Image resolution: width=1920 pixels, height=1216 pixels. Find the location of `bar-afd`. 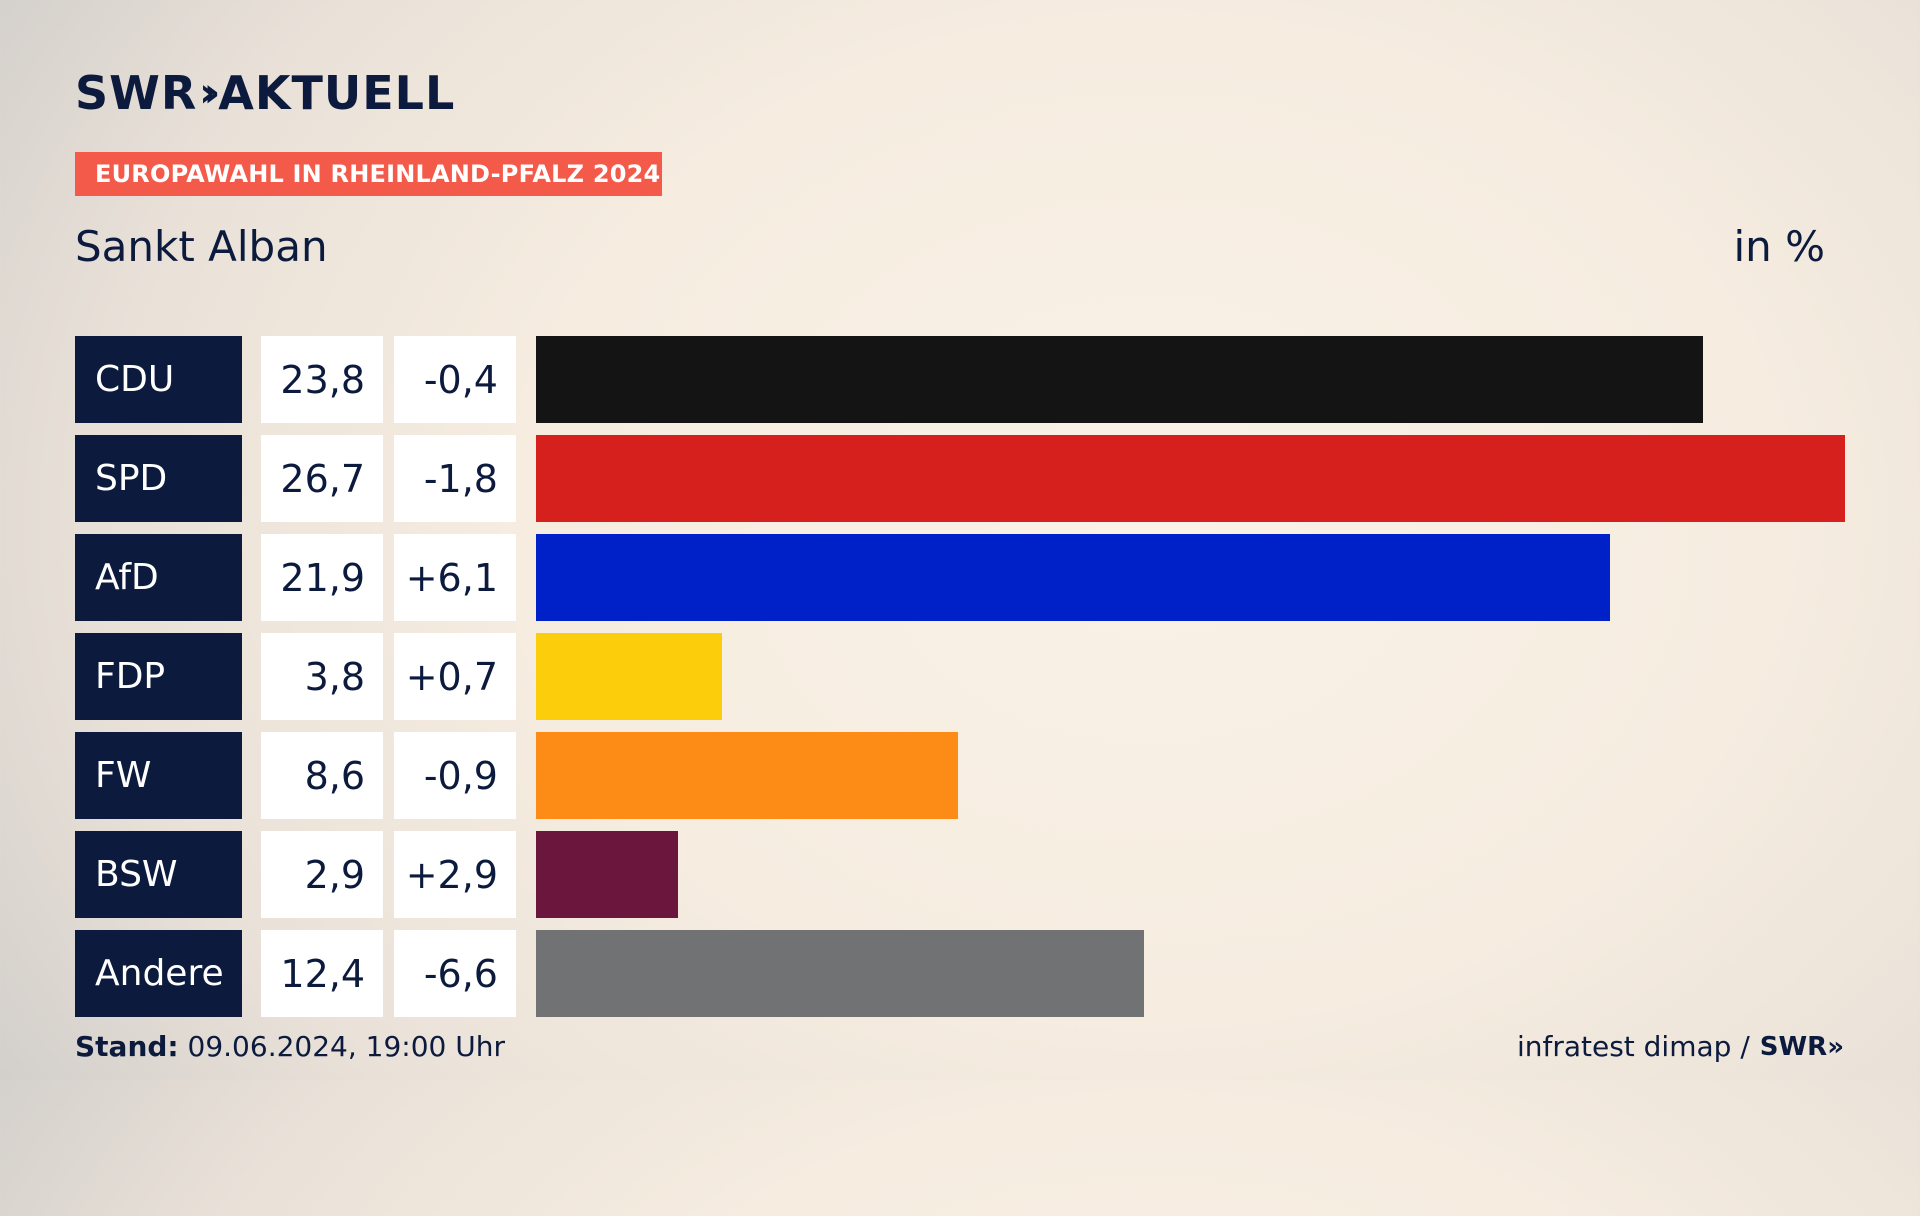

bar-afd is located at coordinates (1073, 577).